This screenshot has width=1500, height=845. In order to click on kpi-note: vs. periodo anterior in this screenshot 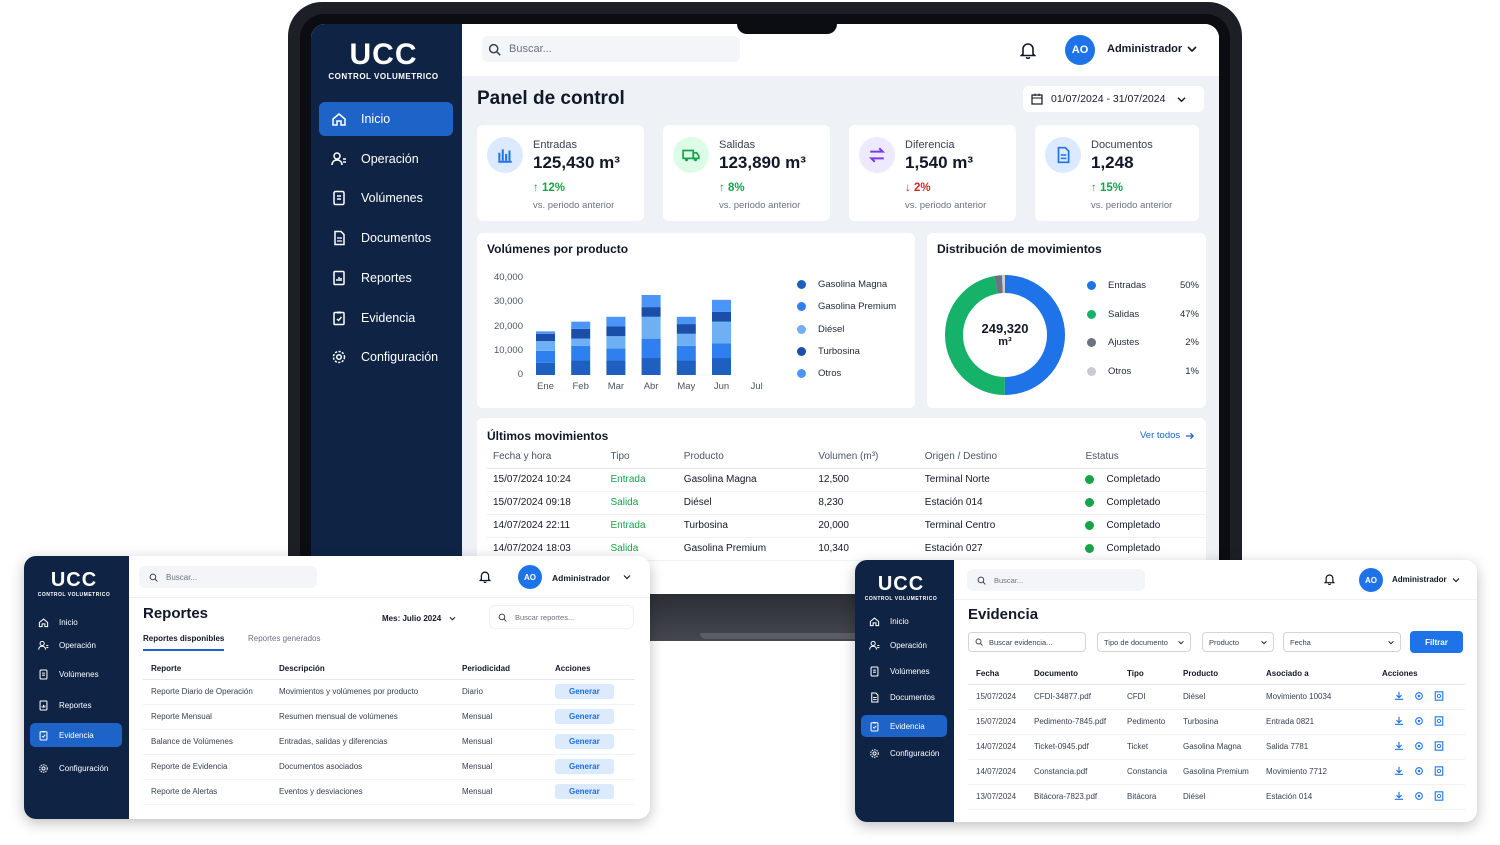, I will do `click(946, 205)`.